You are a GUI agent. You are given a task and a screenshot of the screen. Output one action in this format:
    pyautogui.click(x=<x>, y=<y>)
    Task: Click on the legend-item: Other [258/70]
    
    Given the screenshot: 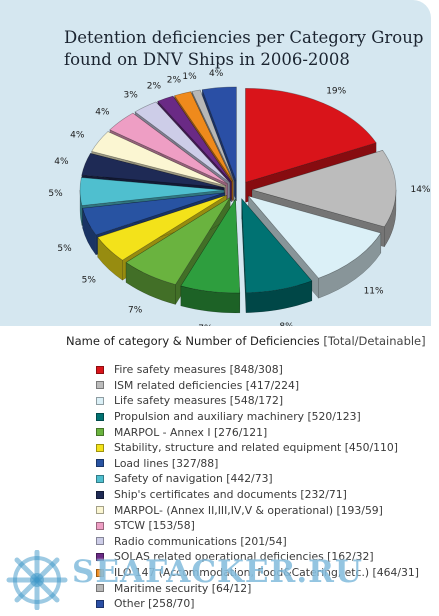 What is the action you would take?
    pyautogui.click(x=257, y=604)
    